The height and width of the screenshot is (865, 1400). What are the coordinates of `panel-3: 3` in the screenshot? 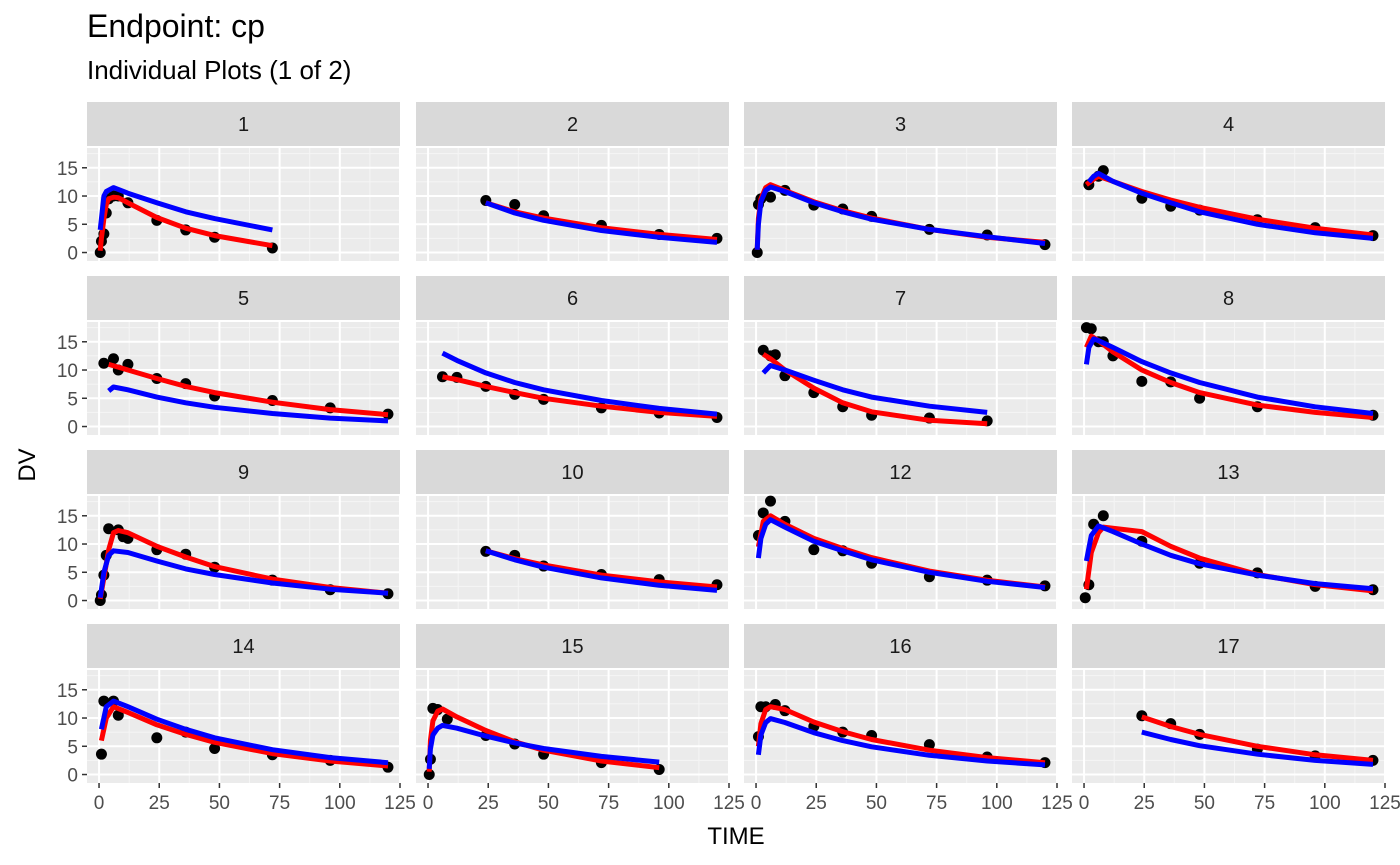 It's located at (901, 181).